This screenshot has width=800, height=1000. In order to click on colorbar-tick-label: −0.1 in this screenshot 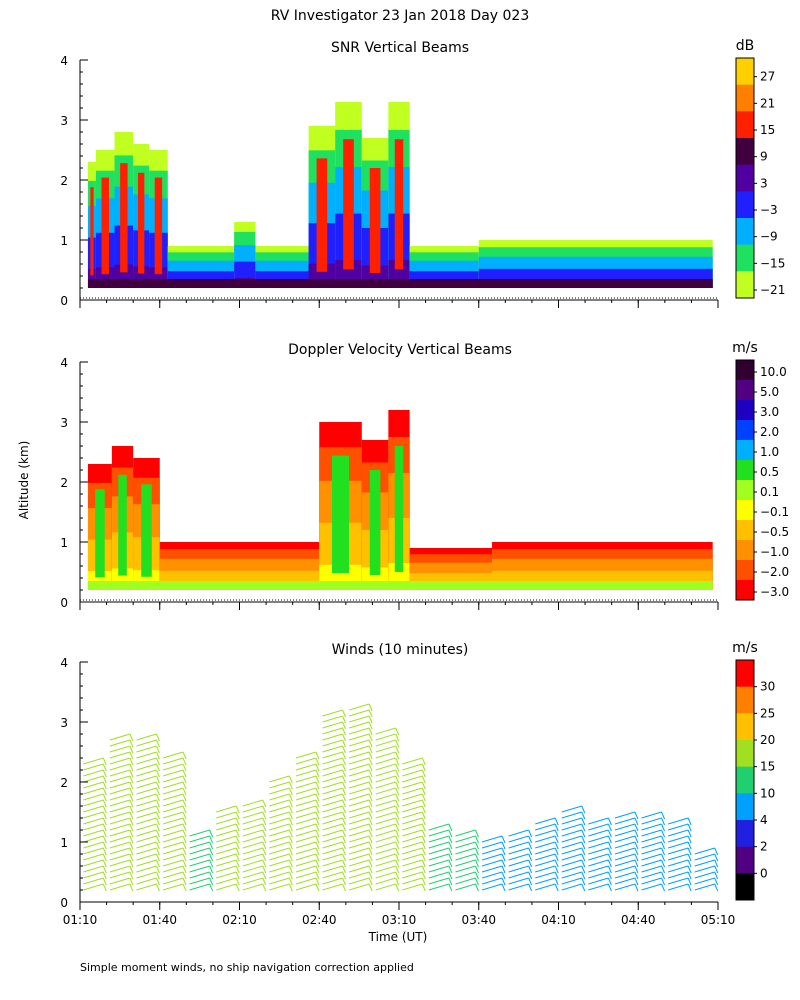, I will do `click(774, 512)`.